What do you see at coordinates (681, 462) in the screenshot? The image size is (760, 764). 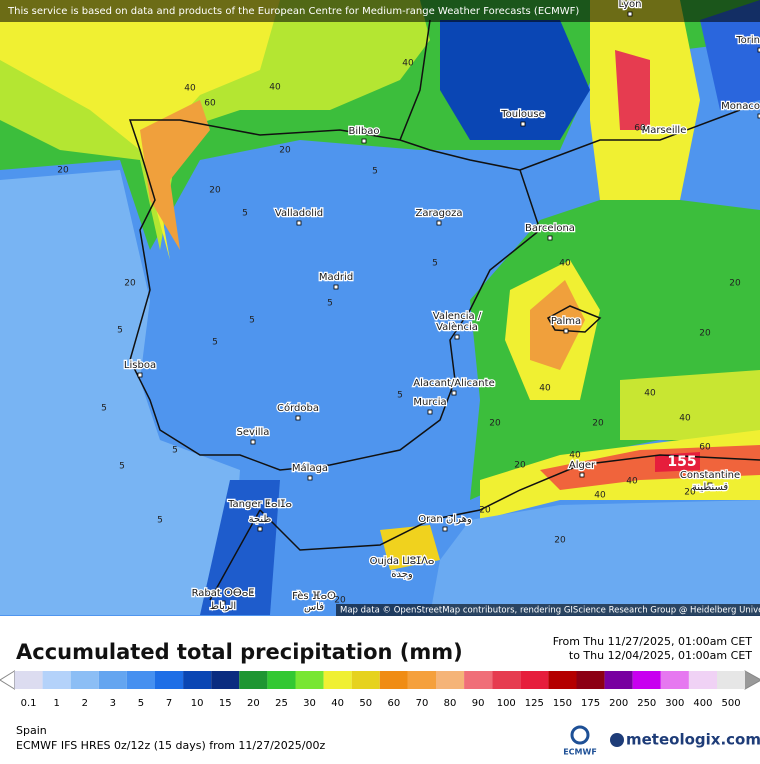 I see `max-label: 155` at bounding box center [681, 462].